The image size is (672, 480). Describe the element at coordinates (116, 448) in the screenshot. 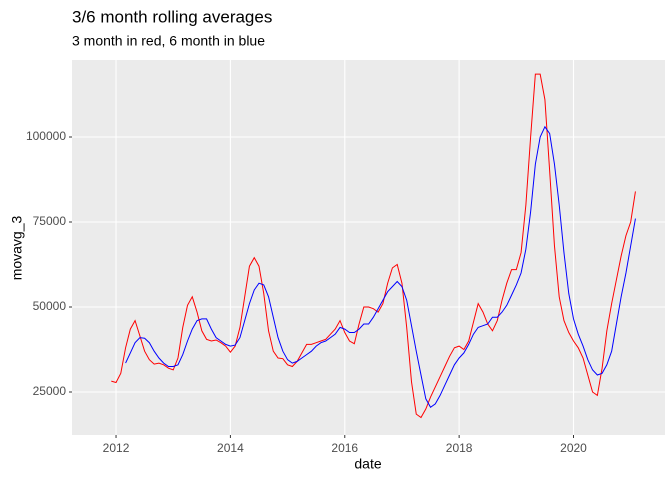

I see `x-tick-label: 2012` at that location.